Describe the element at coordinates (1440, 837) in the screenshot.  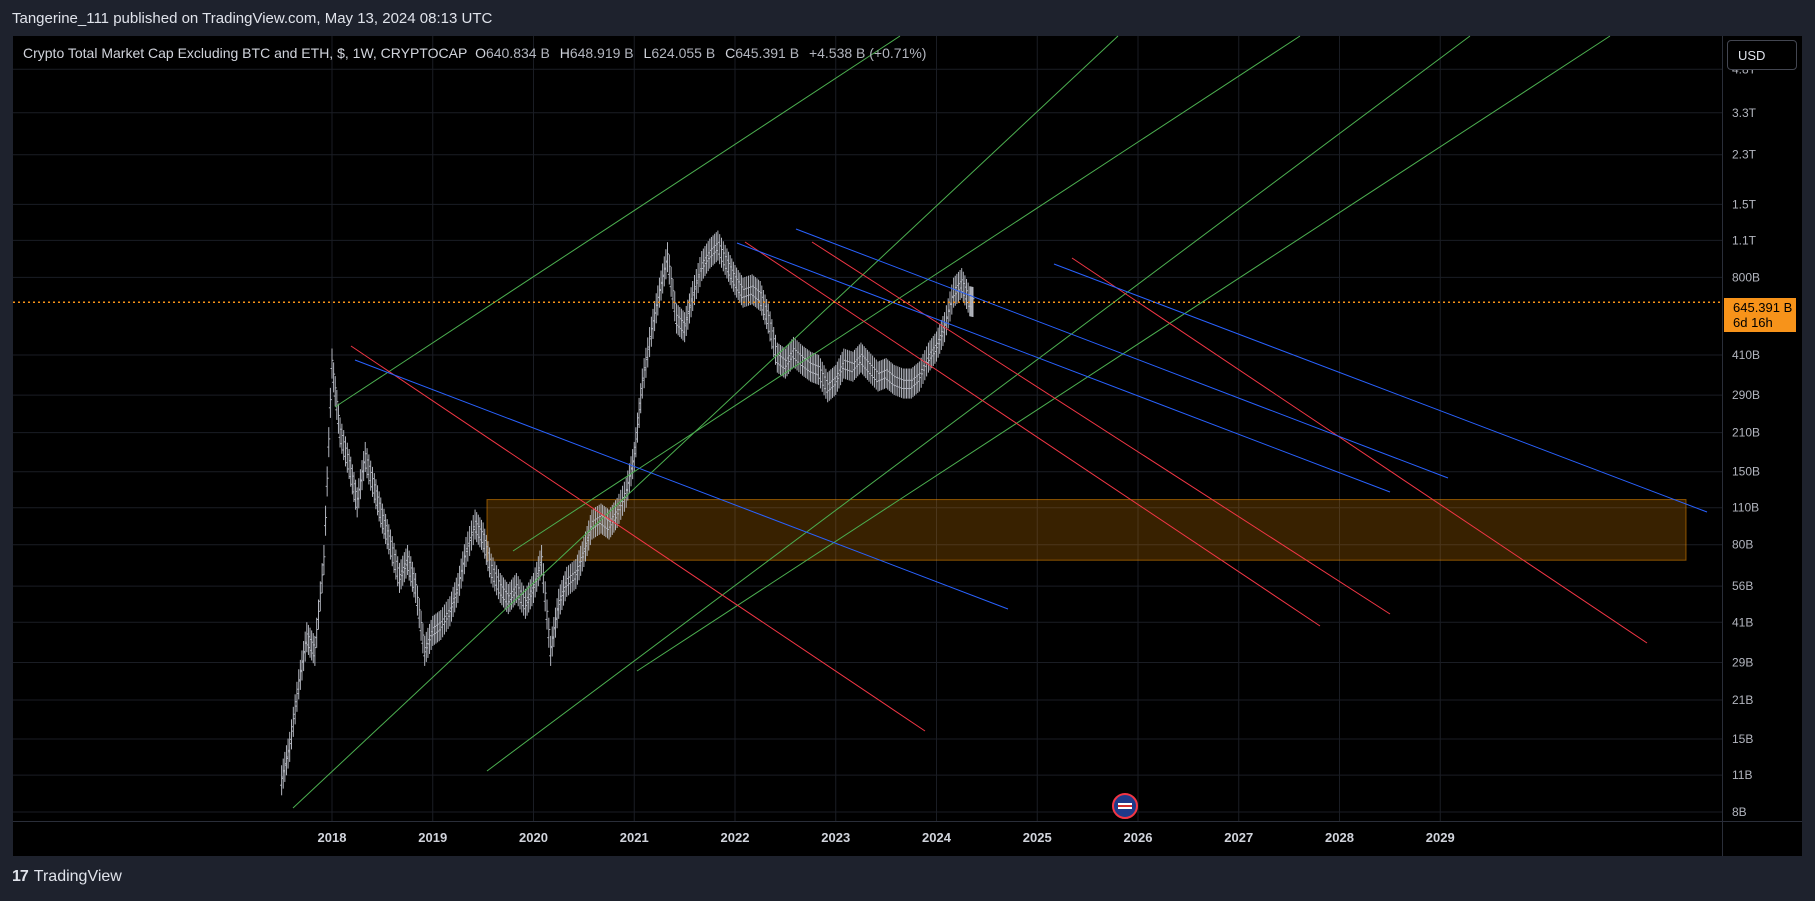
I see `time-tick-label: 2029` at that location.